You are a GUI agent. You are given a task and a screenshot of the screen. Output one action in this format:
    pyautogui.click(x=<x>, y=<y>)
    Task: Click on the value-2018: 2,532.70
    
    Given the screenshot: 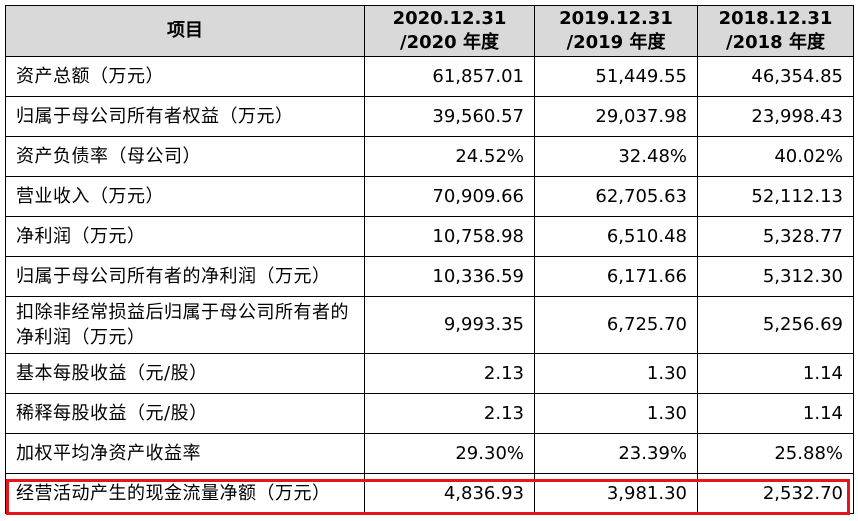 What is the action you would take?
    pyautogui.click(x=775, y=493)
    